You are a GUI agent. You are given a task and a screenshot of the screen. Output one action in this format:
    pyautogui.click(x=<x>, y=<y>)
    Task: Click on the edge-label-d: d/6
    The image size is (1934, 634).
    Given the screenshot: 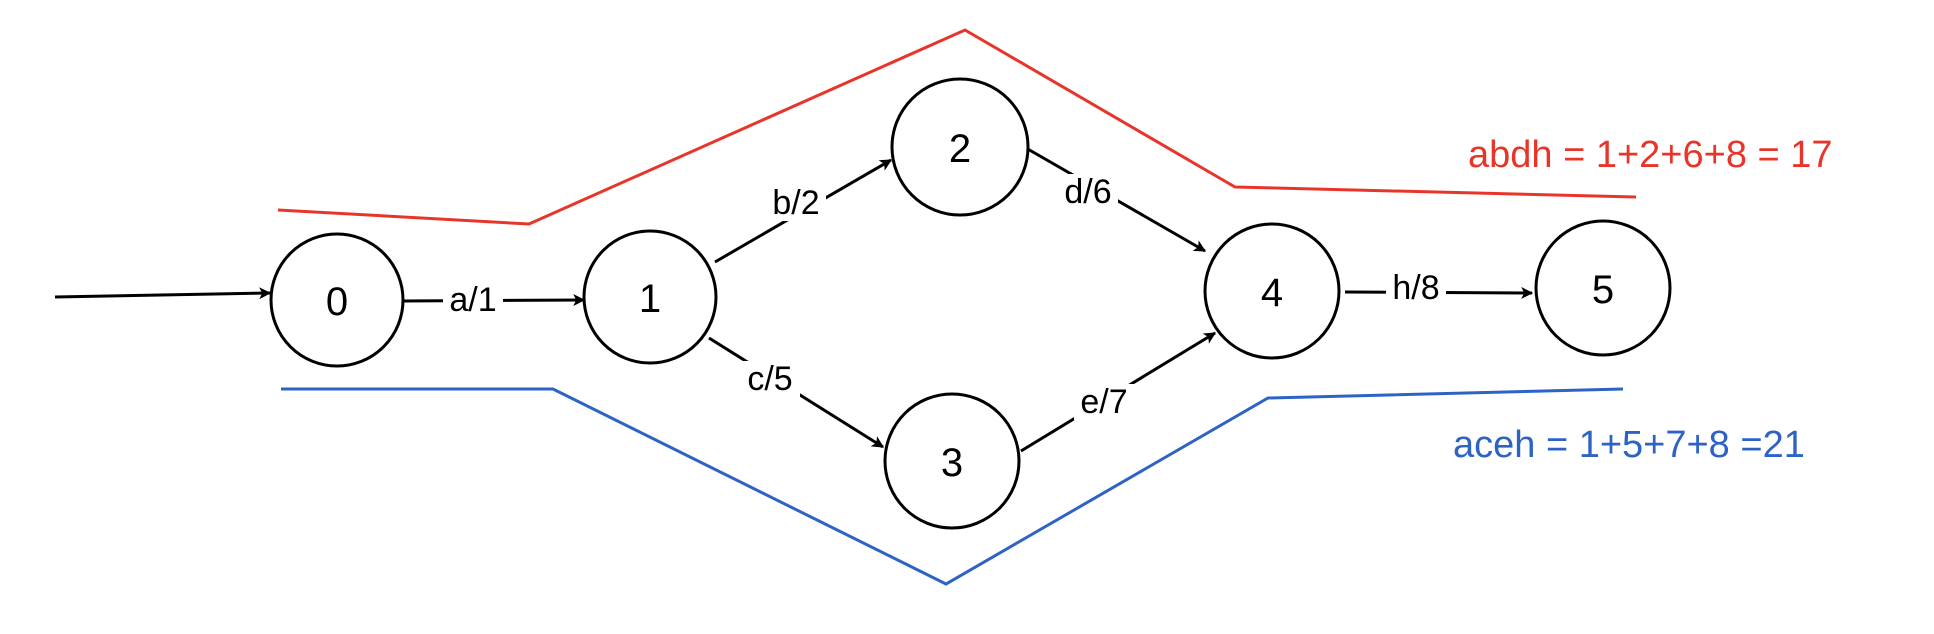 What is the action you would take?
    pyautogui.click(x=1087, y=192)
    